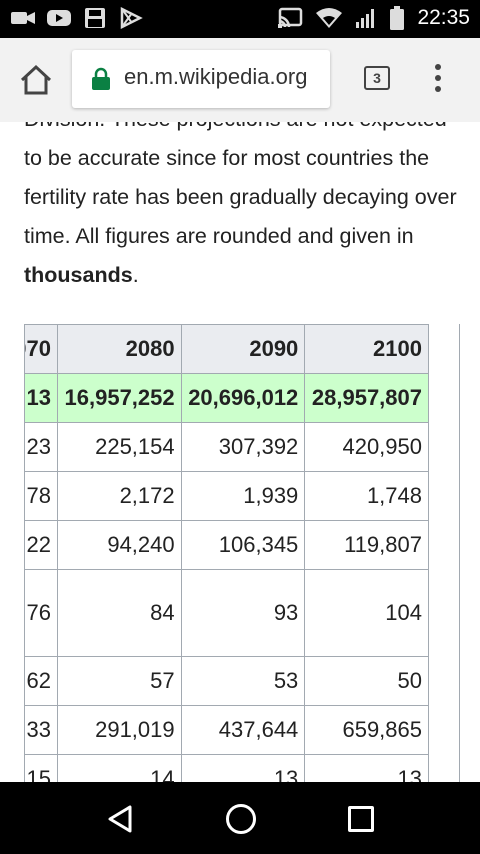 Image resolution: width=480 pixels, height=854 pixels. I want to click on tab-switcher-button: 3, so click(377, 78).